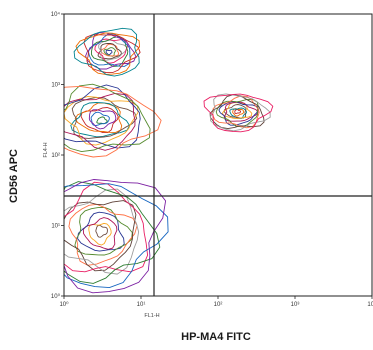 This screenshot has height=350, width=373. What do you see at coordinates (216, 337) in the screenshot?
I see `x-axis-title: HP-MA4 FITC` at bounding box center [216, 337].